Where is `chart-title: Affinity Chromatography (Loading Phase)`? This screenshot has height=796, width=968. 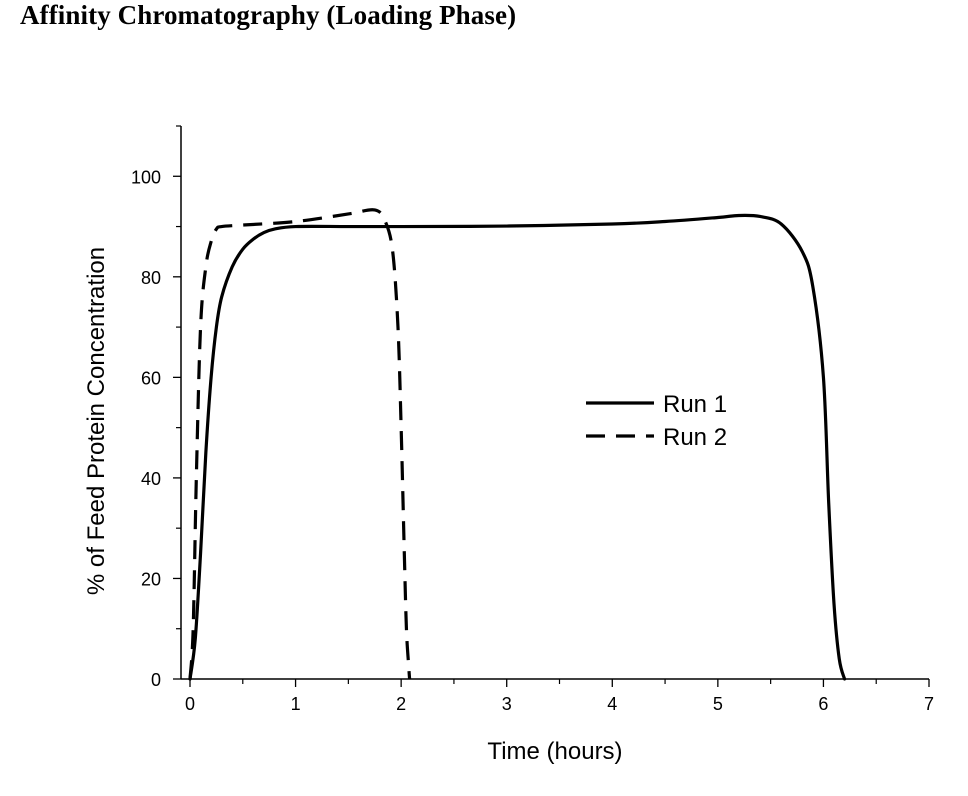 chart-title: Affinity Chromatography (Loading Phase) is located at coordinates (268, 15).